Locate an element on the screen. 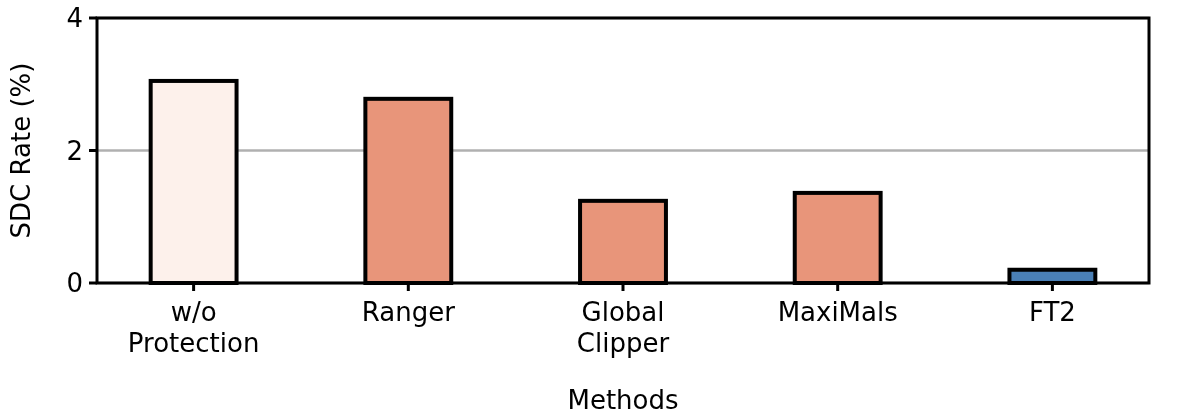 This screenshot has height=419, width=1197. x-tick-label: Ranger is located at coordinates (408, 312).